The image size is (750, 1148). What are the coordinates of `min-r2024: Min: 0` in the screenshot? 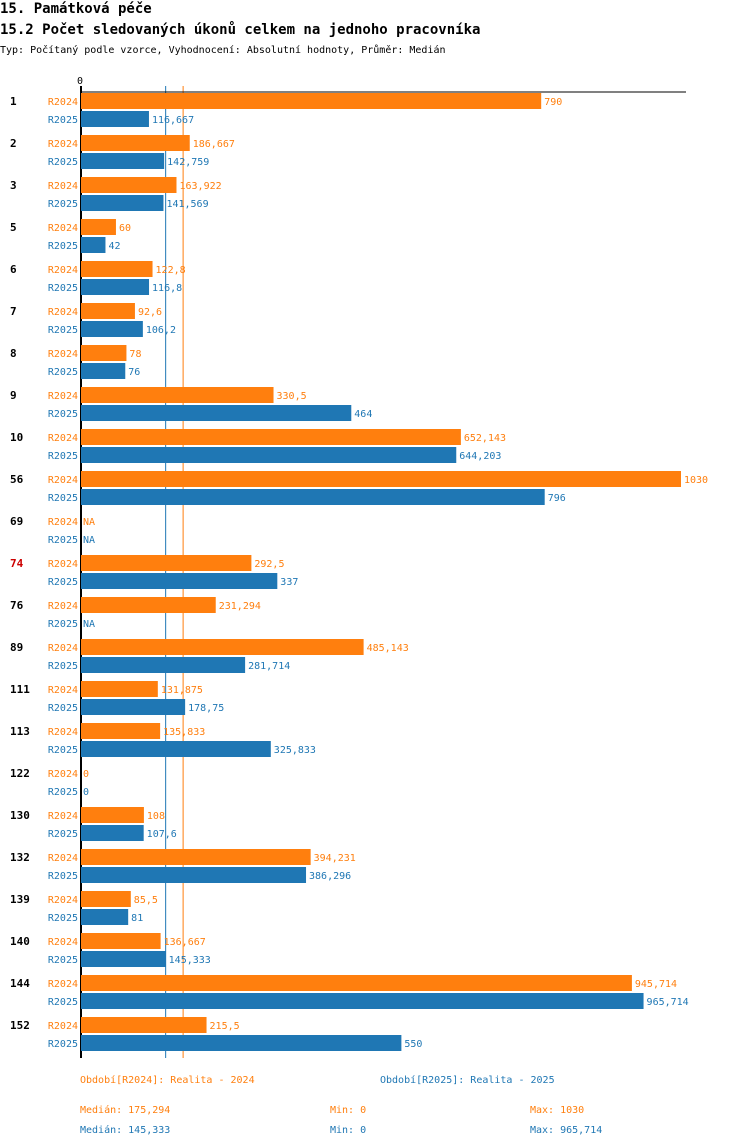 It's located at (348, 1110).